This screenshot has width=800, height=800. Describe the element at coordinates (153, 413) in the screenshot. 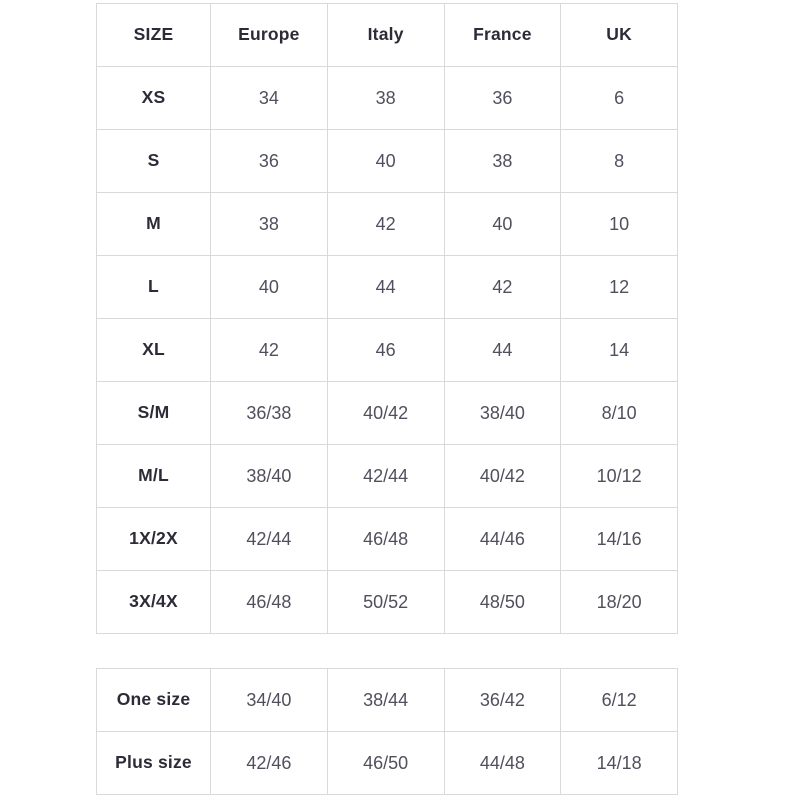

I see `row-label-cell: S/M` at that location.